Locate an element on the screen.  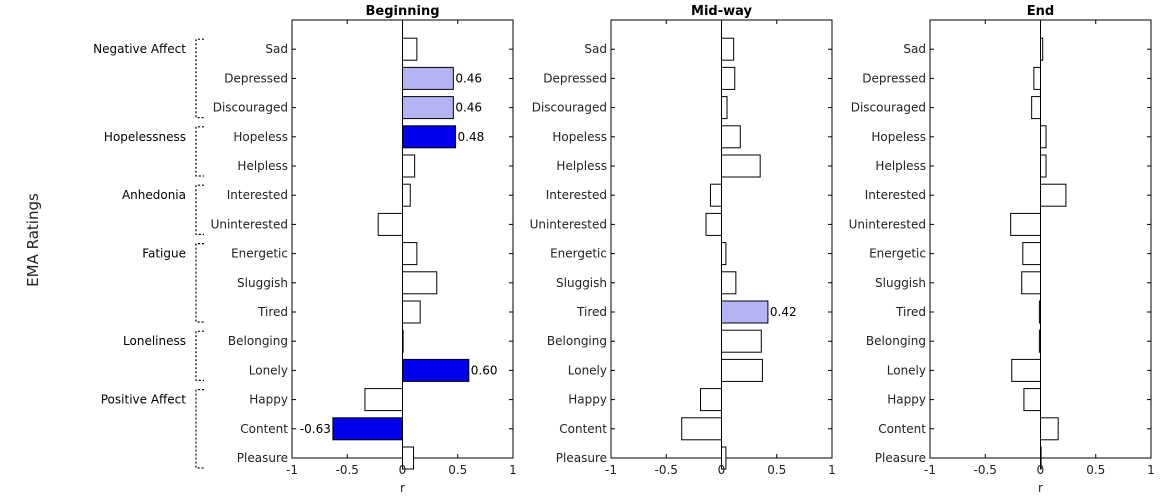
group-label: Anhedonia is located at coordinates (154, 195).